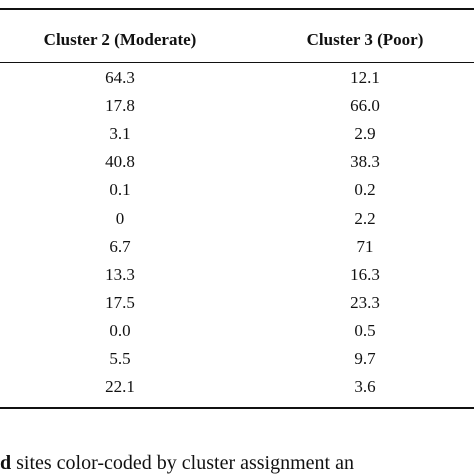 The width and height of the screenshot is (474, 474). Describe the element at coordinates (120, 246) in the screenshot. I see `table-cell: 6.7` at that location.